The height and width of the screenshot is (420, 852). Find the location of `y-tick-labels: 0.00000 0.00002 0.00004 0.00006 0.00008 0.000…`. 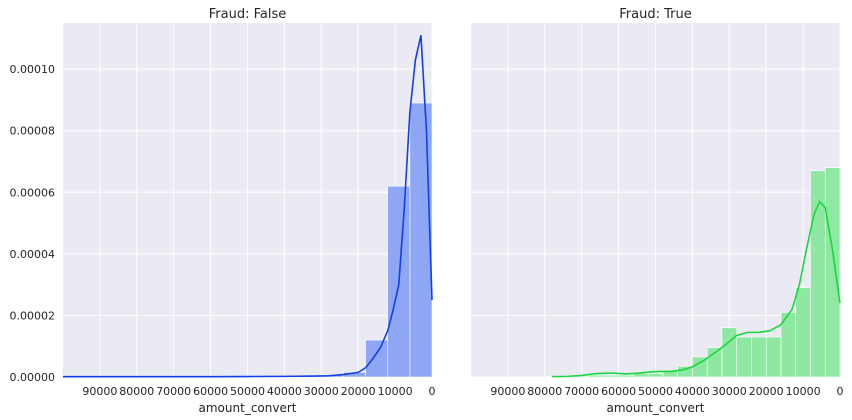

y-tick-labels: 0.00000 0.00002 0.00004 0.00006 0.00008 0.000… is located at coordinates (33, 223).